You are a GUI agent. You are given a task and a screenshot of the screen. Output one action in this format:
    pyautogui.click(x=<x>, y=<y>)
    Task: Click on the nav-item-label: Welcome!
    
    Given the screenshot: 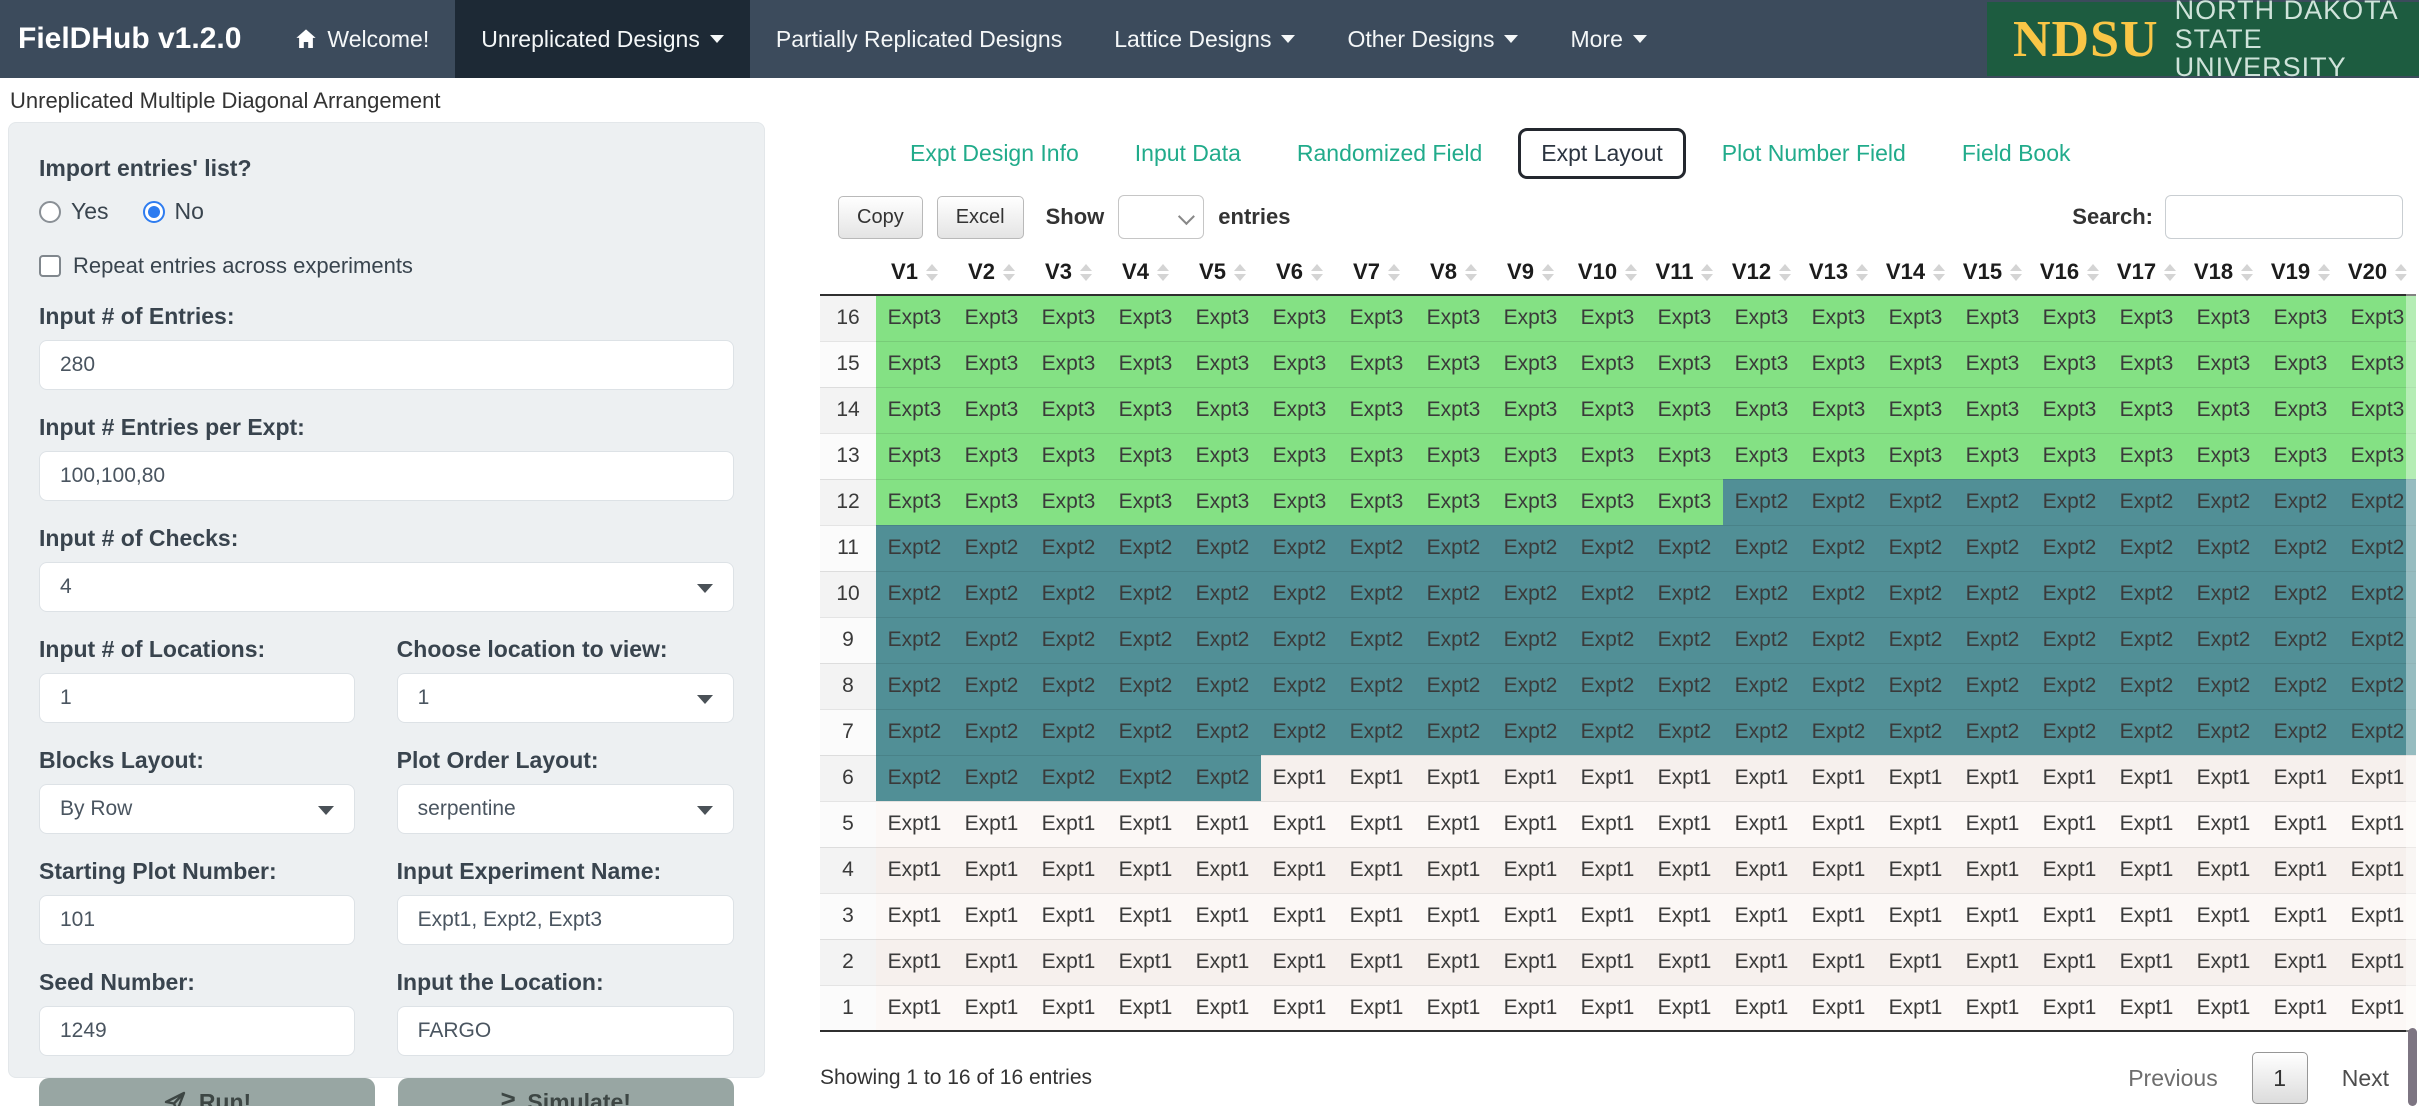 What is the action you would take?
    pyautogui.click(x=378, y=38)
    